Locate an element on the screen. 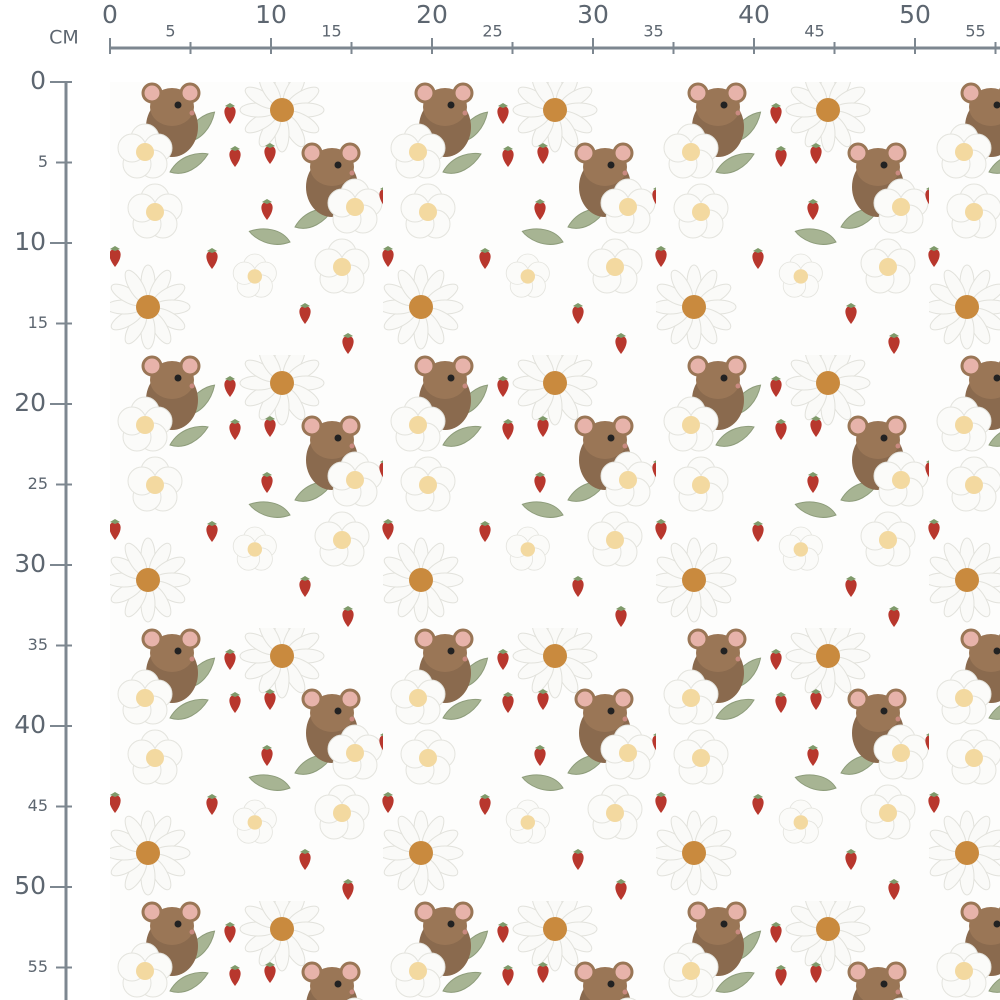 This screenshot has height=1000, width=1000. top-tick-label: 25 is located at coordinates (492, 31).